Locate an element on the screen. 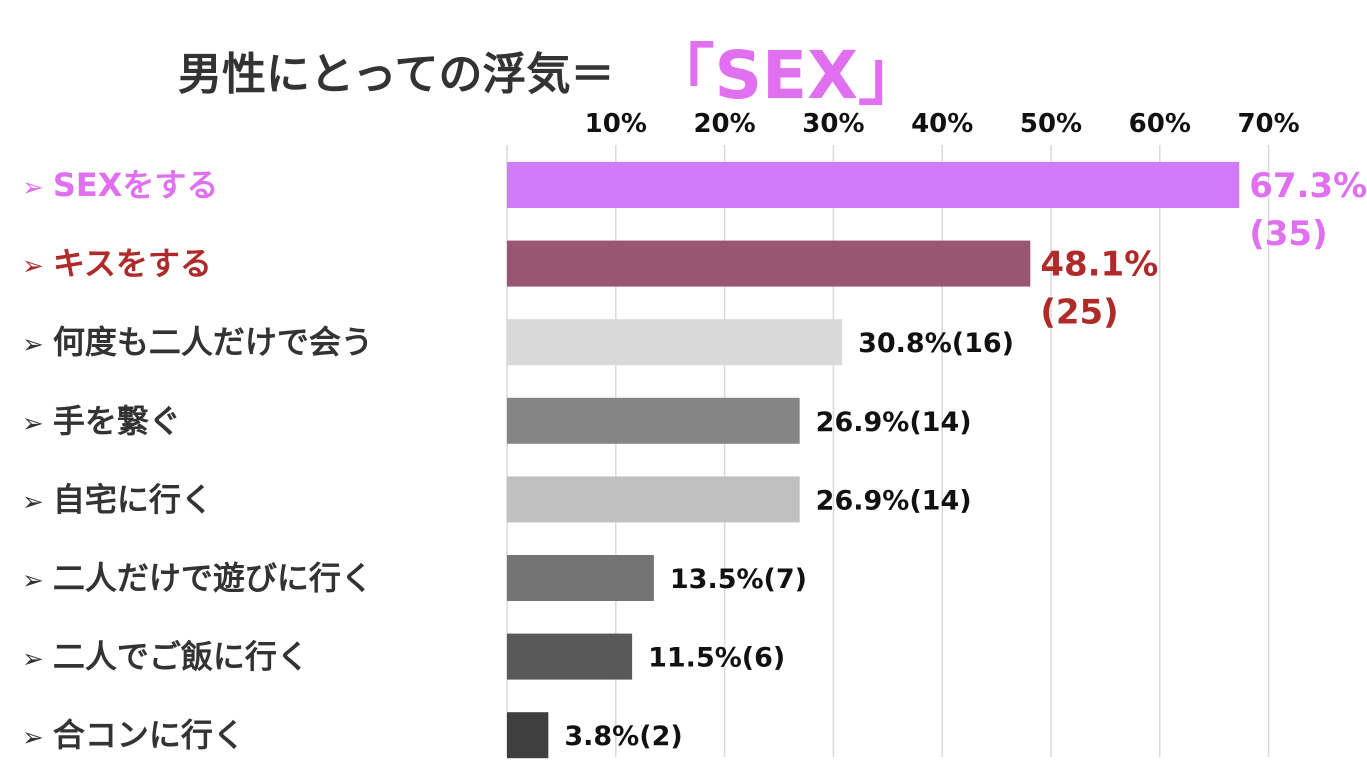 The image size is (1367, 761). data-label: 30.8%(16) is located at coordinates (936, 343).